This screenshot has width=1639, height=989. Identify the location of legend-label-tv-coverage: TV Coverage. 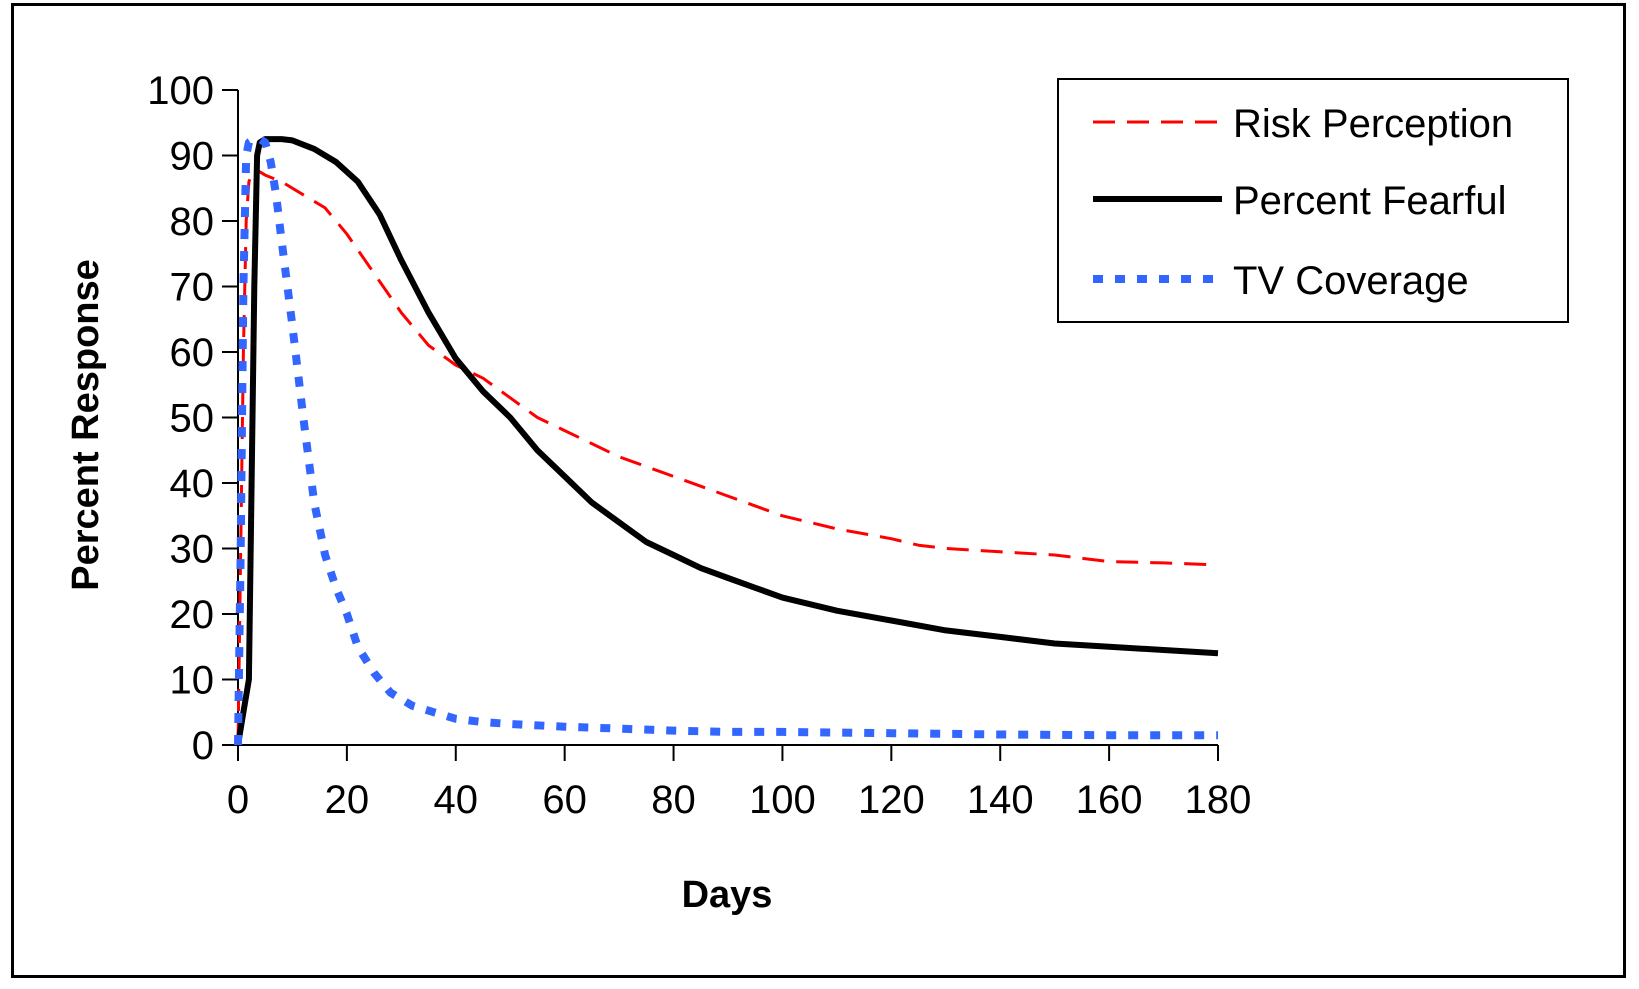
(1351, 281).